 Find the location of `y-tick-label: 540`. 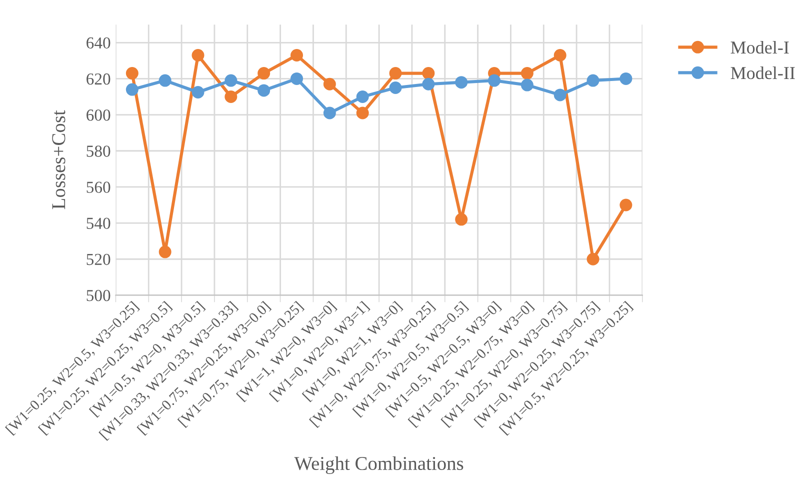

y-tick-label: 540 is located at coordinates (98, 223).